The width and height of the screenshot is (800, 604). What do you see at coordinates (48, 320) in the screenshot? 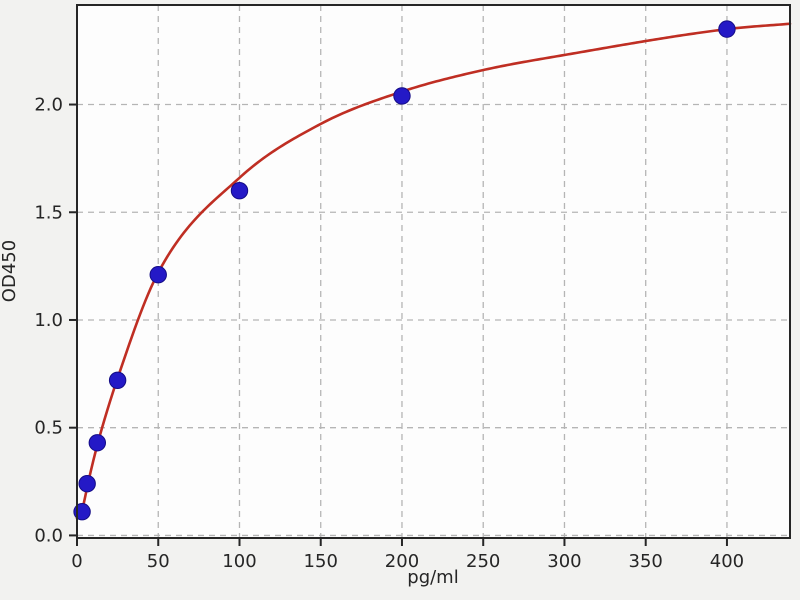
I see `y-tick-label: 1.0` at bounding box center [48, 320].